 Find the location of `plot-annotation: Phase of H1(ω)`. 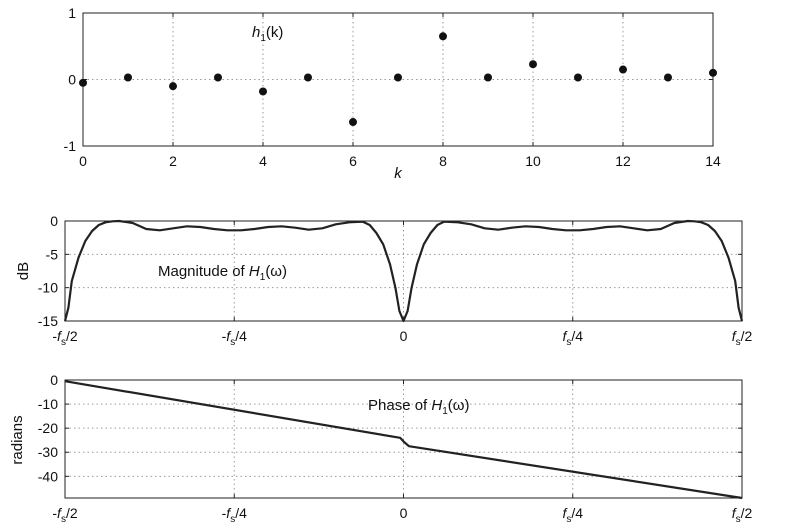

plot-annotation: Phase of H1(ω) is located at coordinates (419, 407).